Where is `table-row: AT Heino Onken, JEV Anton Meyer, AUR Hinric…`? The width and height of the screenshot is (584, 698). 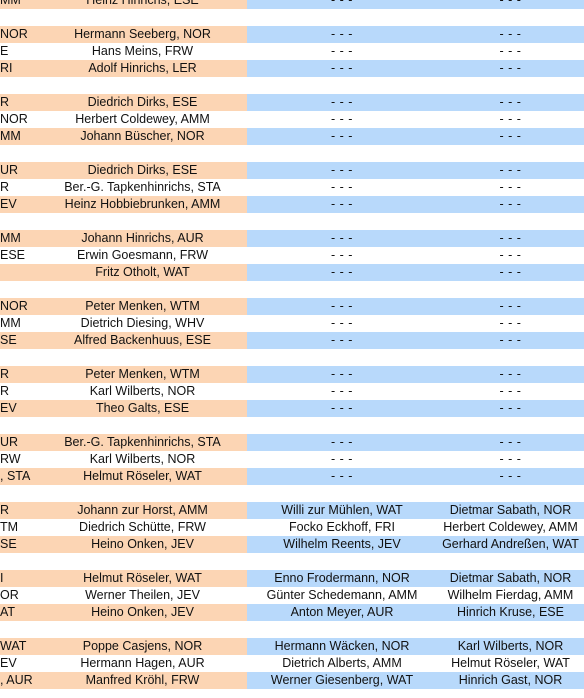
table-row: AT Heino Onken, JEV Anton Meyer, AUR Hinric… is located at coordinates (292, 612).